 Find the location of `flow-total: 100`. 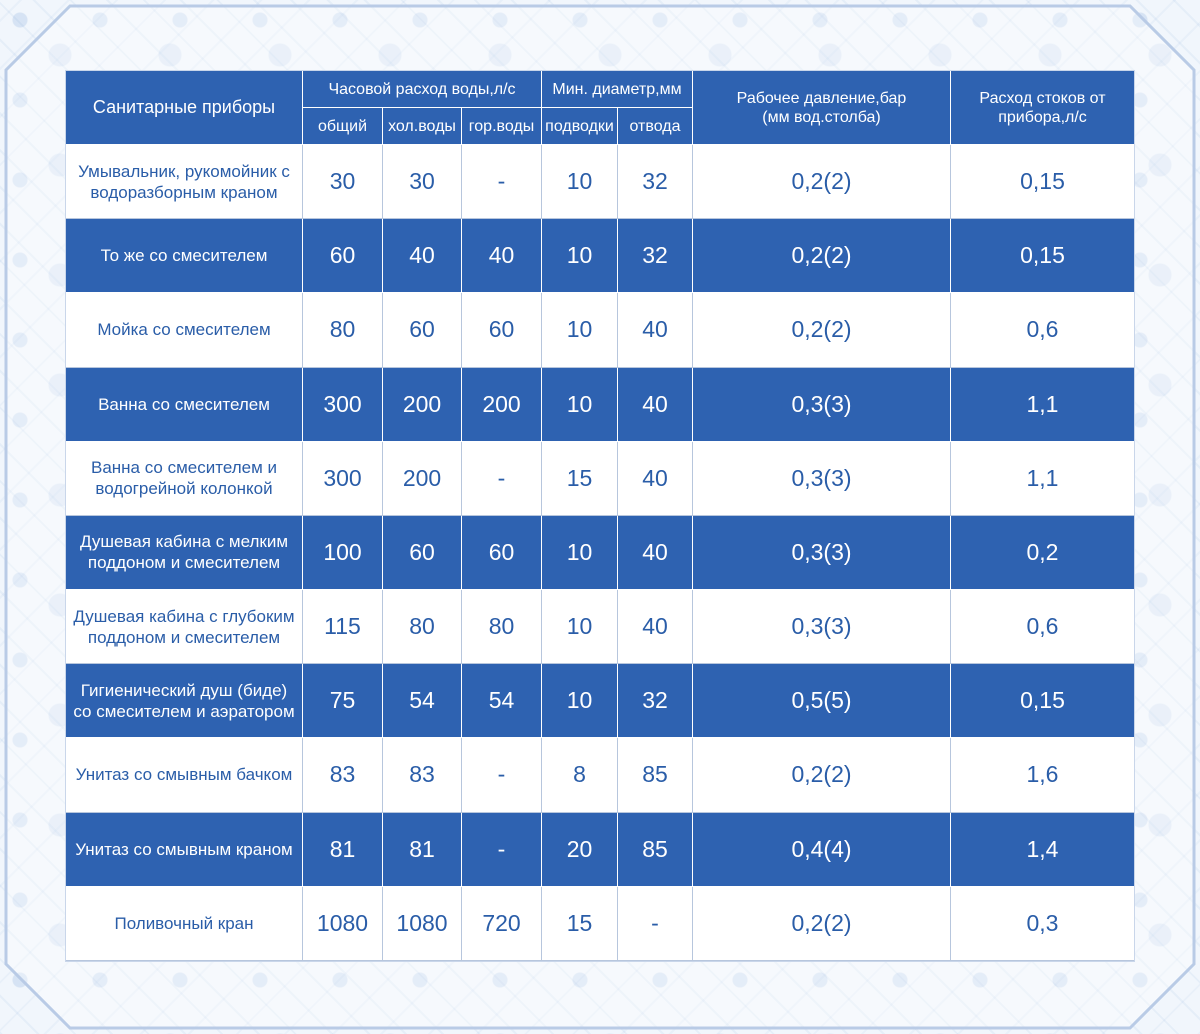

flow-total: 100 is located at coordinates (343, 553).